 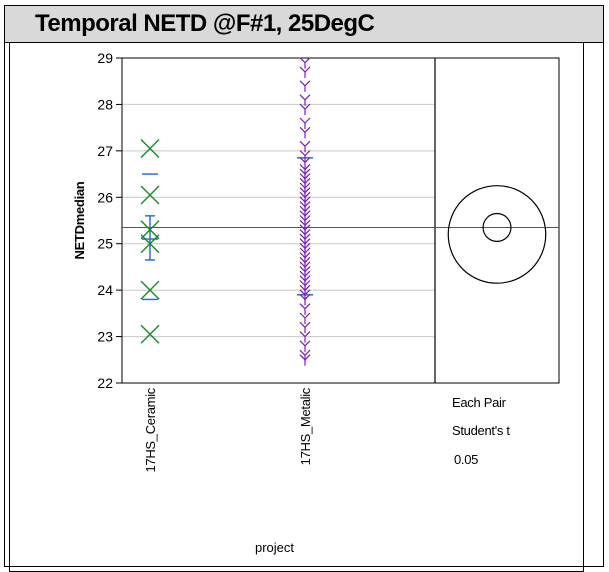 What do you see at coordinates (481, 430) in the screenshot?
I see `comparison-label: Student's t` at bounding box center [481, 430].